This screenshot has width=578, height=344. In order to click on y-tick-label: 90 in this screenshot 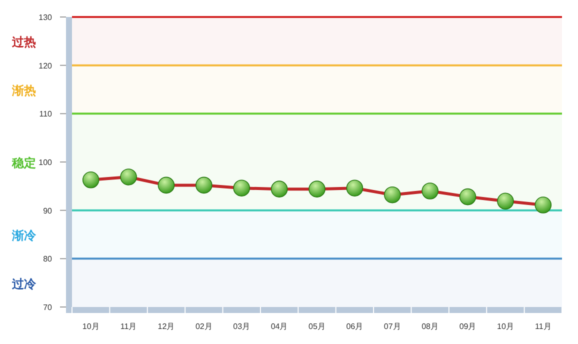, I will do `click(48, 211)`.